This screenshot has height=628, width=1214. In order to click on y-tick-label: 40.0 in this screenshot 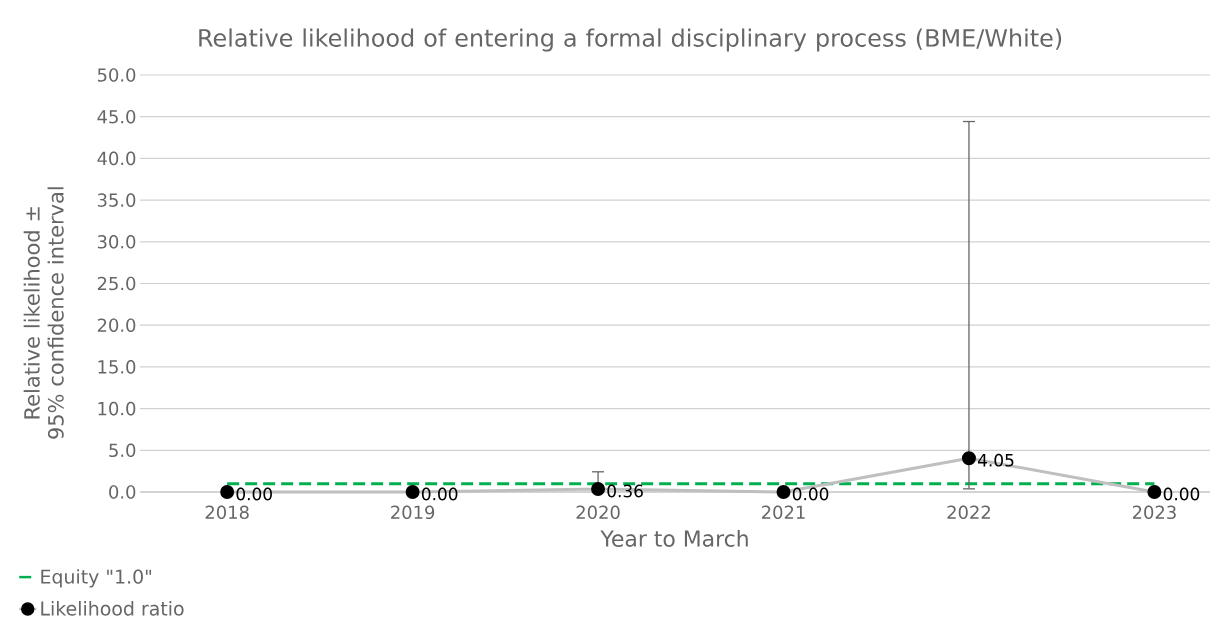, I will do `click(116, 158)`.